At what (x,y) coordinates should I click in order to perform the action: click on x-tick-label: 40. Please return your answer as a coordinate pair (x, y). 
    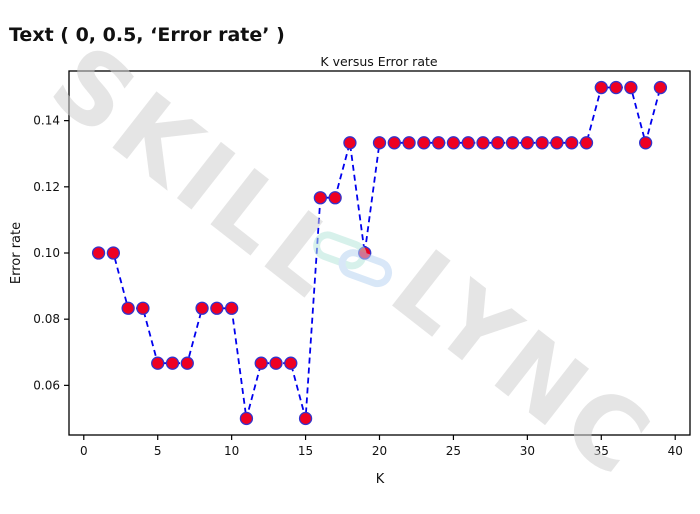
    Looking at the image, I should click on (675, 451).